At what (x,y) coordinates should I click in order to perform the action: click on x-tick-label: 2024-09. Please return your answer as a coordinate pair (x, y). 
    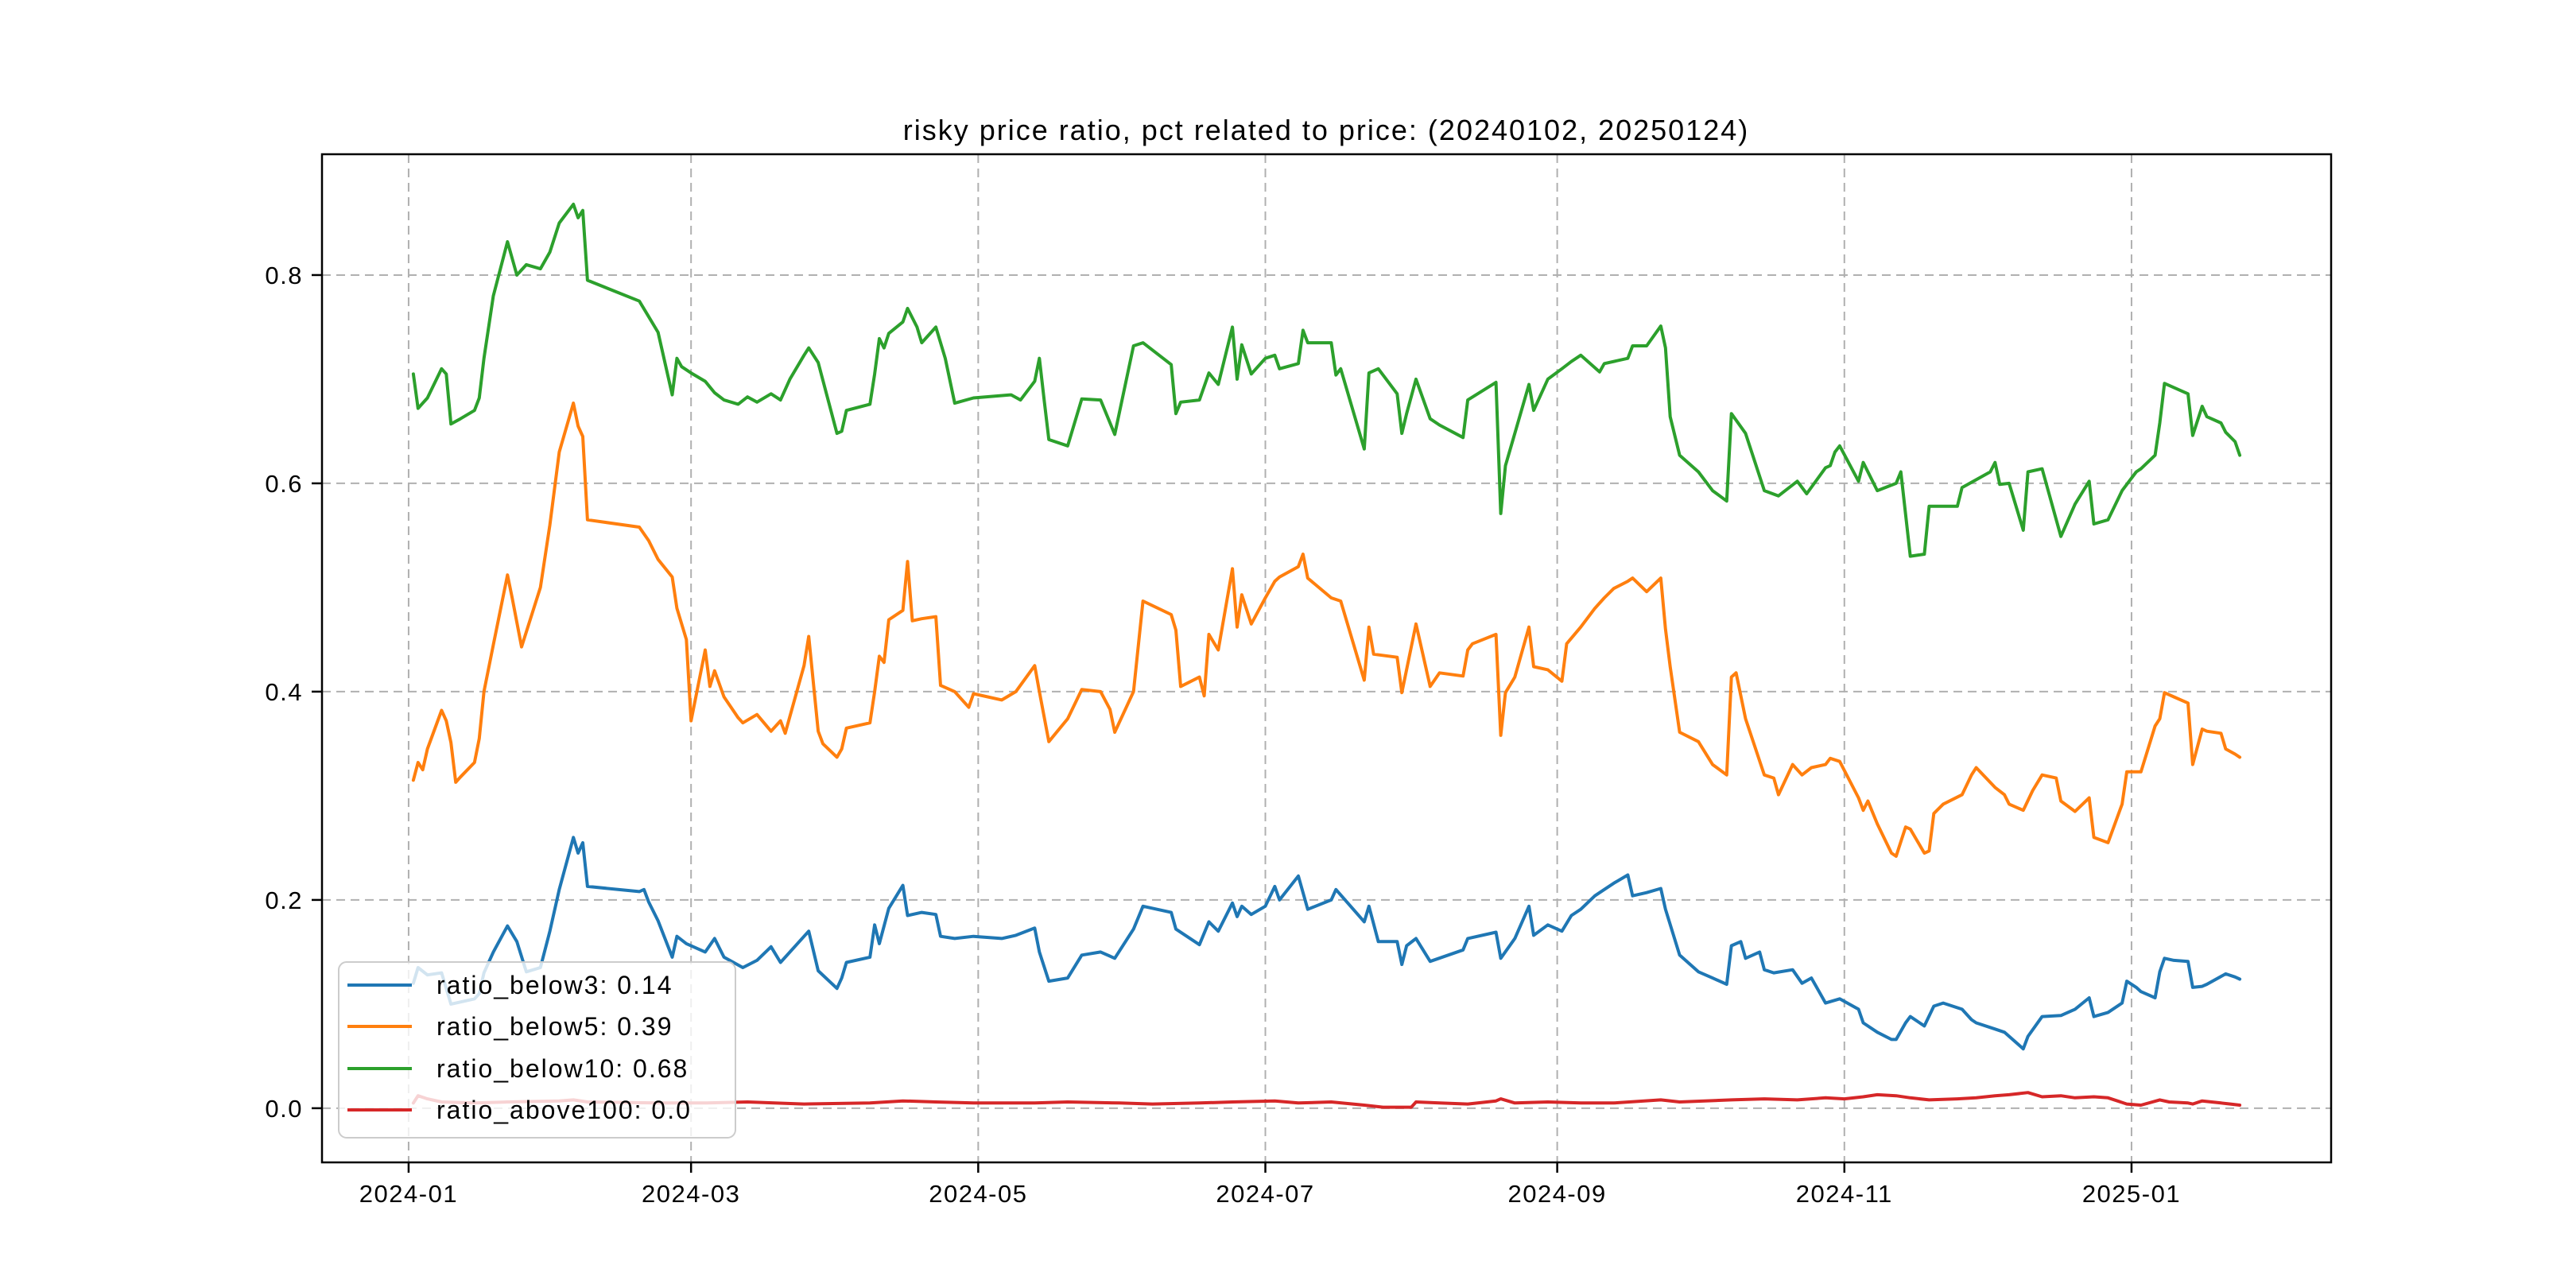
    Looking at the image, I should click on (1557, 1194).